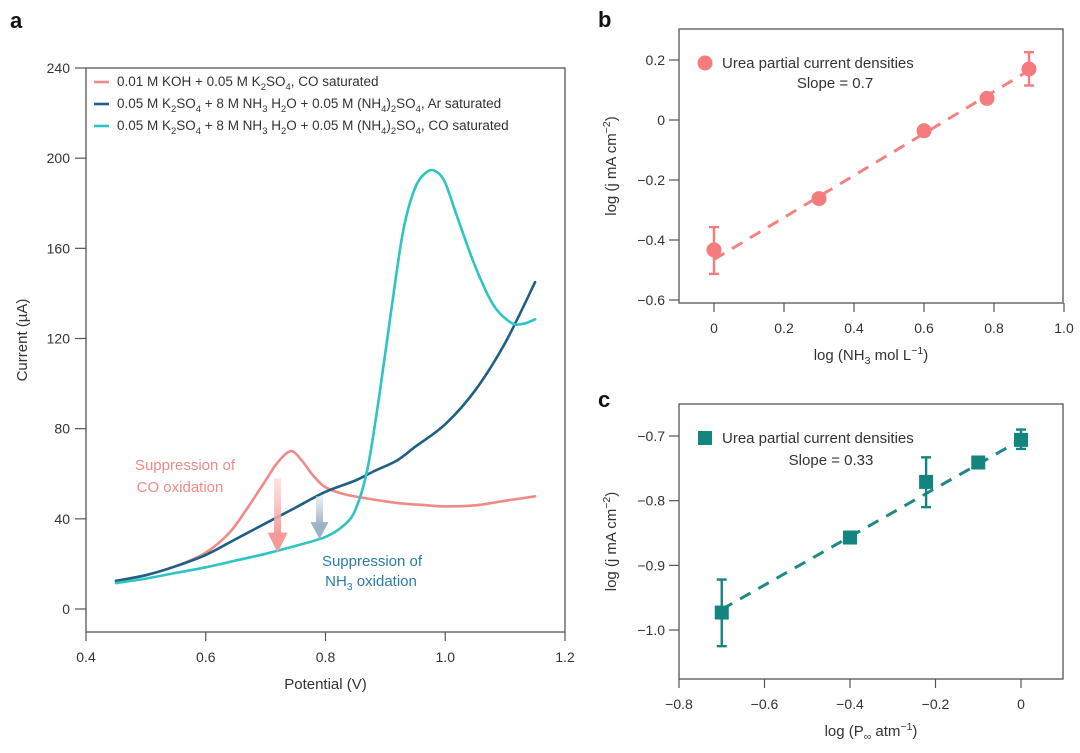 This screenshot has height=753, width=1080. What do you see at coordinates (850, 704) in the screenshot?
I see `x-tick-label: −0.4` at bounding box center [850, 704].